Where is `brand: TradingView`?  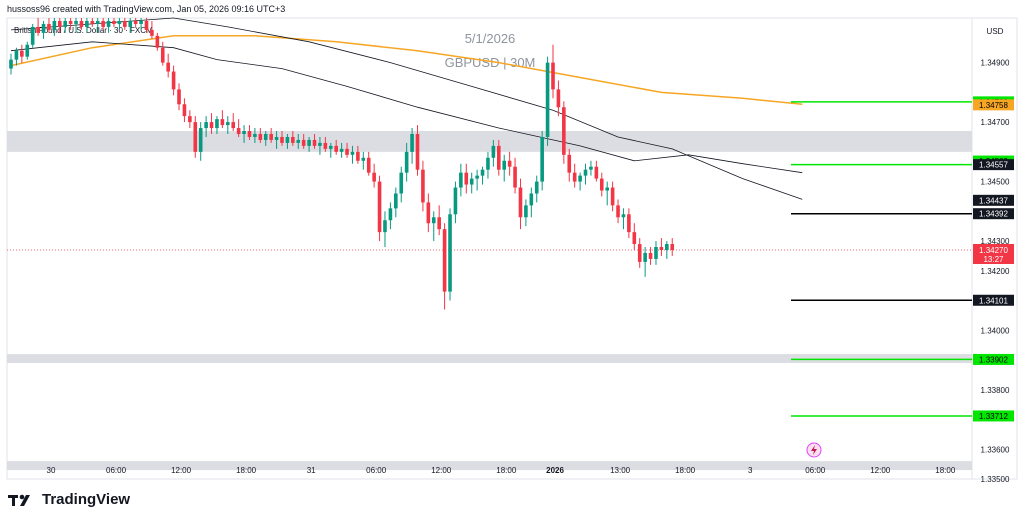 brand: TradingView is located at coordinates (69, 499).